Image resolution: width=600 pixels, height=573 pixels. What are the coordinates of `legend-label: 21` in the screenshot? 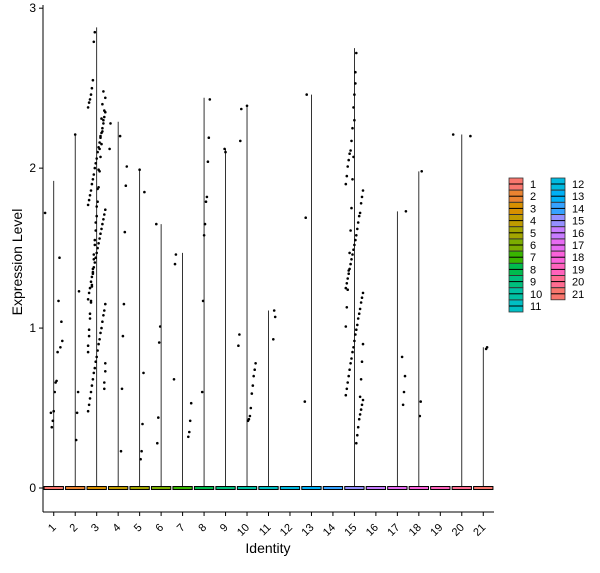 It's located at (578, 295).